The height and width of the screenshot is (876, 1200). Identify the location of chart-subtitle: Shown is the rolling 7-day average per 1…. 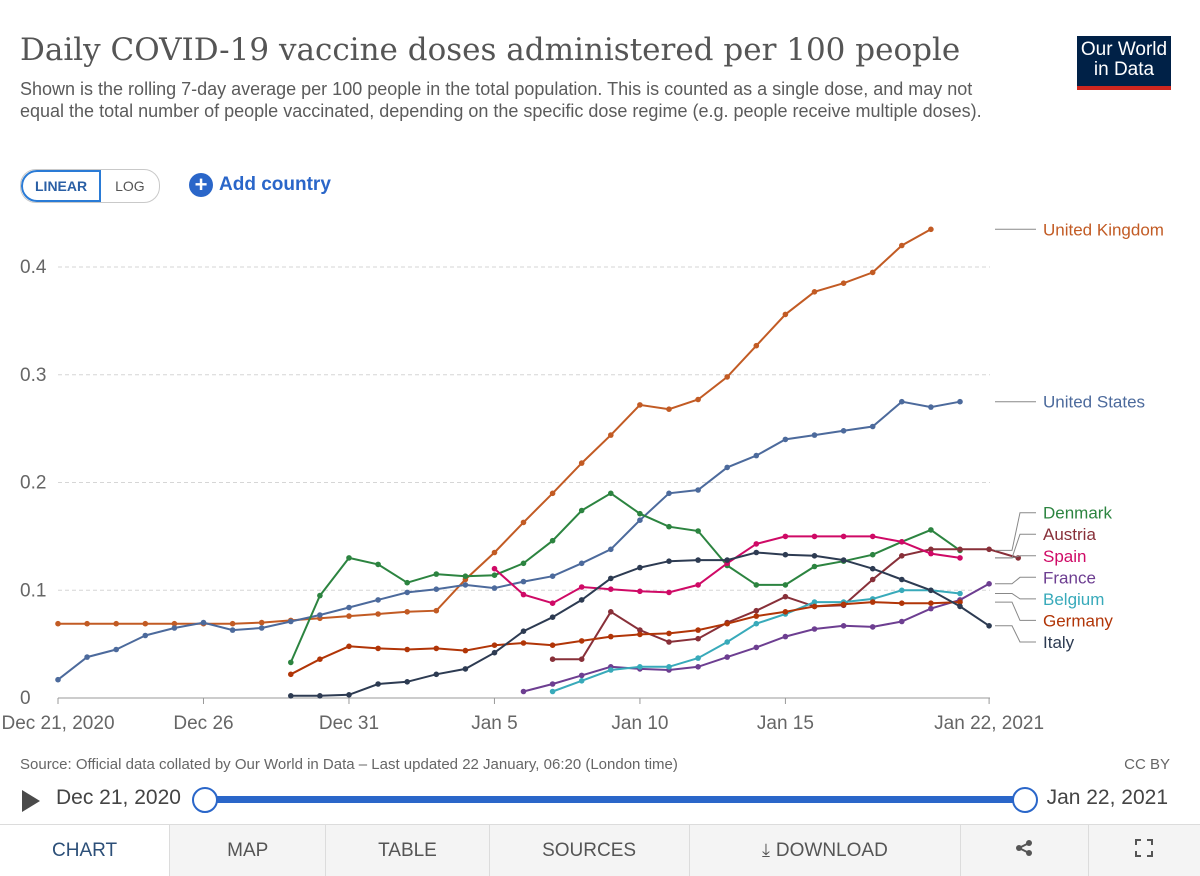
(501, 100).